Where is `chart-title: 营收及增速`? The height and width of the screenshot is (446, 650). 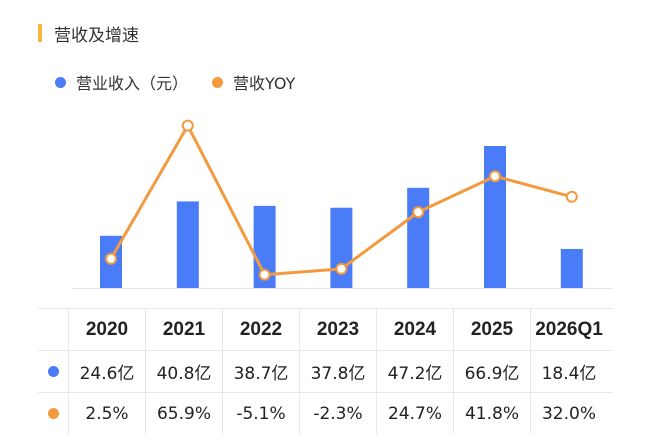 chart-title: 营收及增速 is located at coordinates (96, 35).